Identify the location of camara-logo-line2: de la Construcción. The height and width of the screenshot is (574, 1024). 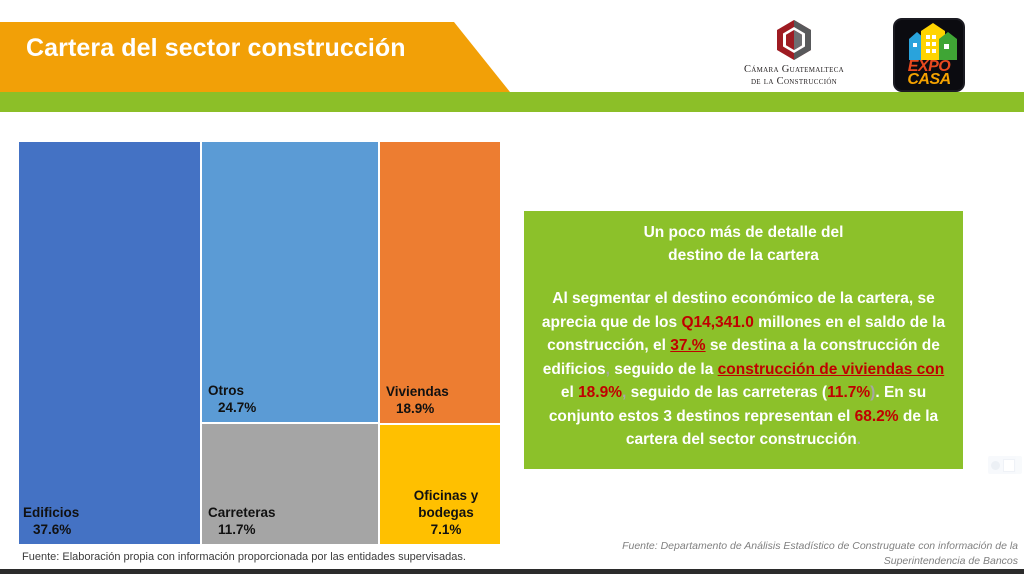
(794, 81).